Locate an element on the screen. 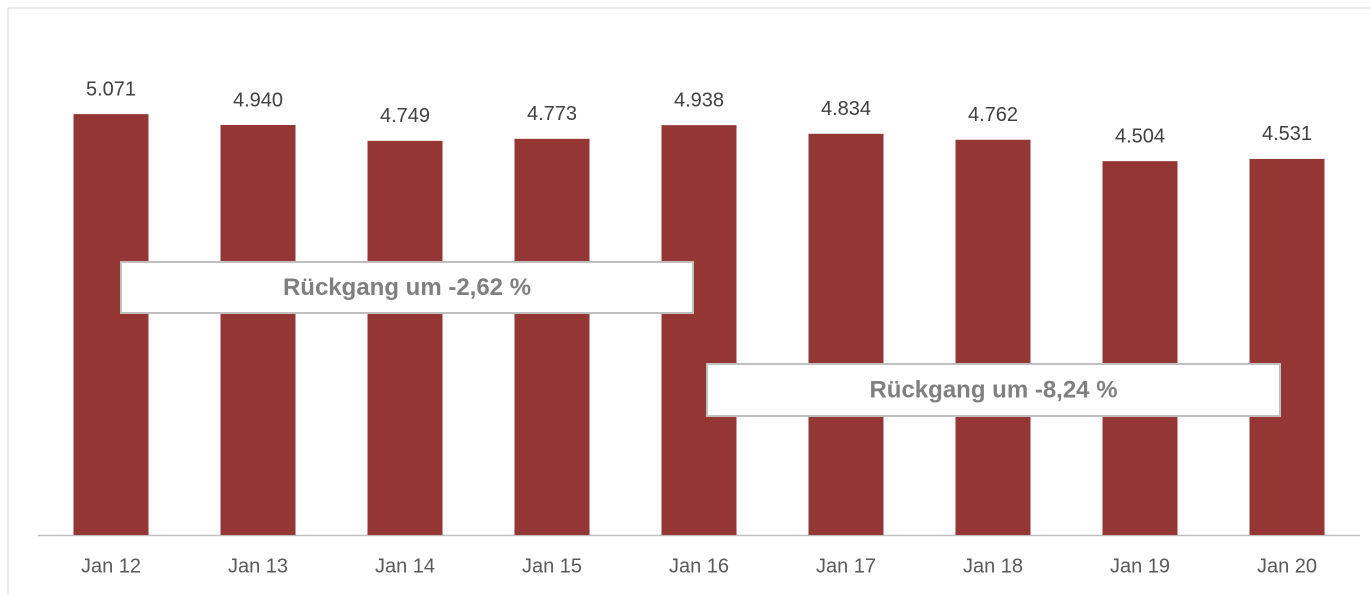  x-tick-label: Jan 20 is located at coordinates (1287, 566).